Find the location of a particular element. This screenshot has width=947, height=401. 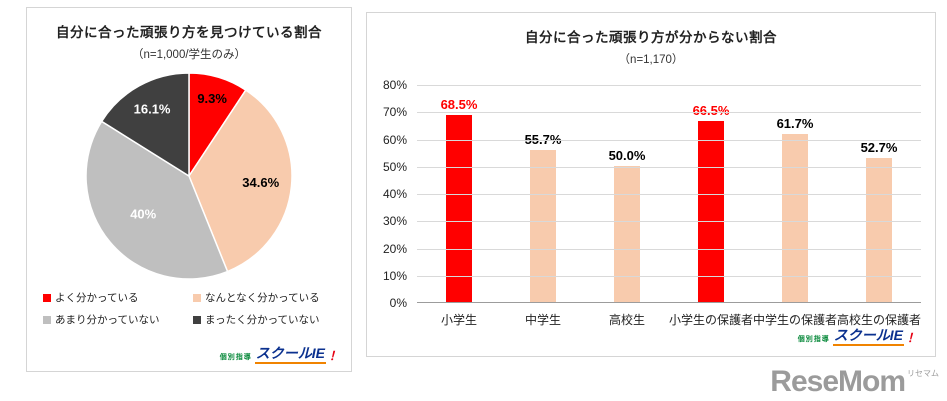

pie-chart: 9.3% 34.6% 40% 16.1% is located at coordinates (189, 176).